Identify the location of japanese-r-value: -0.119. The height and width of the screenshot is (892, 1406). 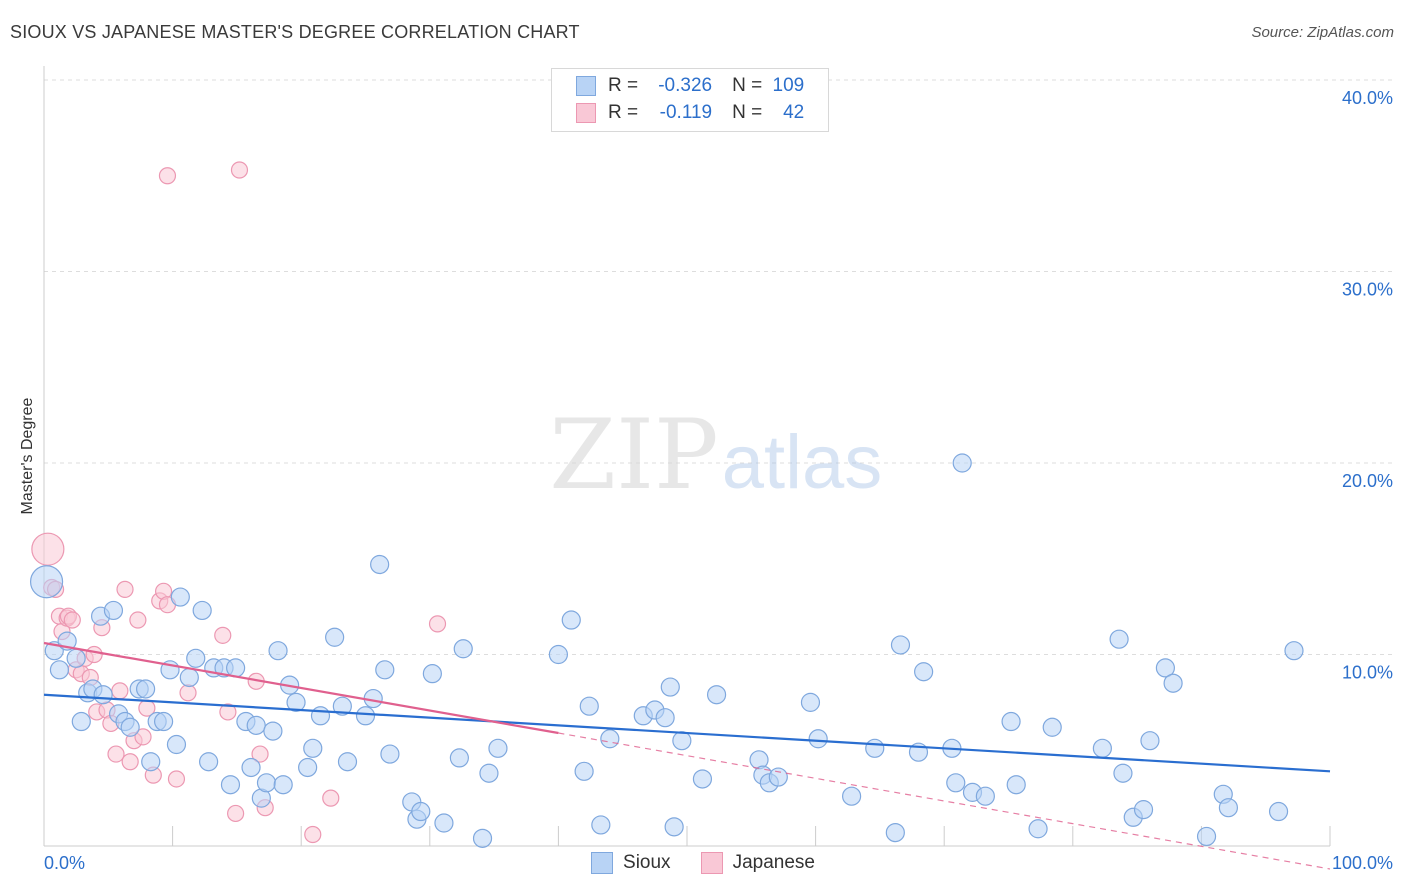
(686, 112).